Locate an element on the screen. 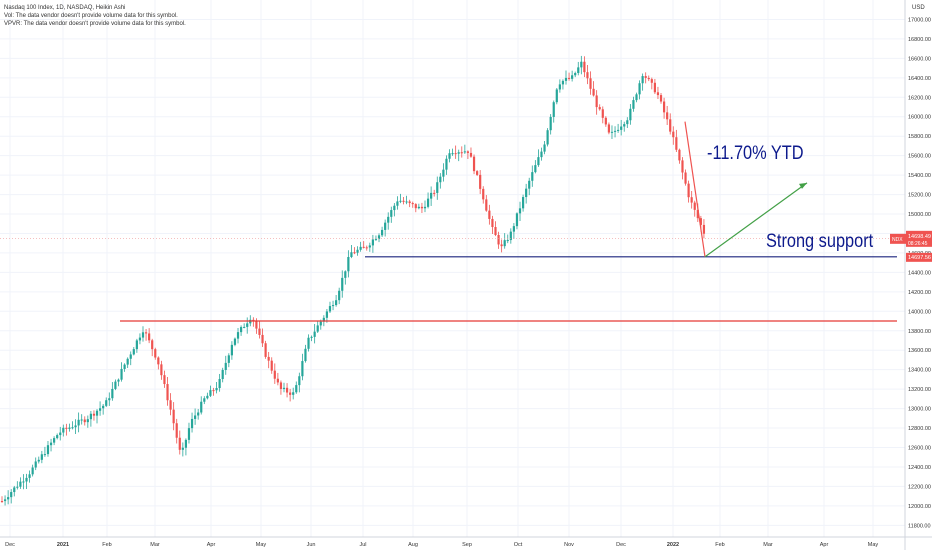  x-tick-label: Mar is located at coordinates (155, 545).